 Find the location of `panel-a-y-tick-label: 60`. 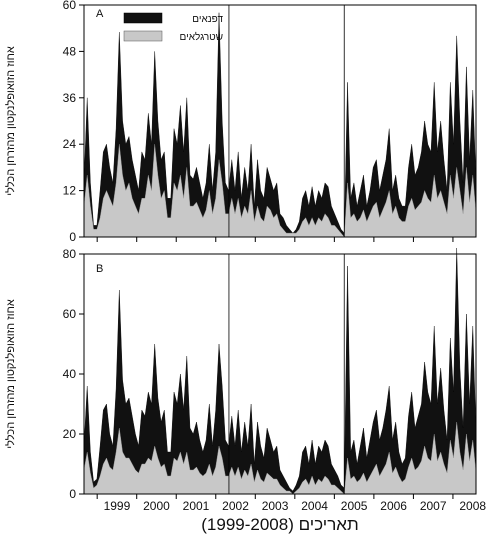

panel-a-y-tick-label: 60 is located at coordinates (70, 6).